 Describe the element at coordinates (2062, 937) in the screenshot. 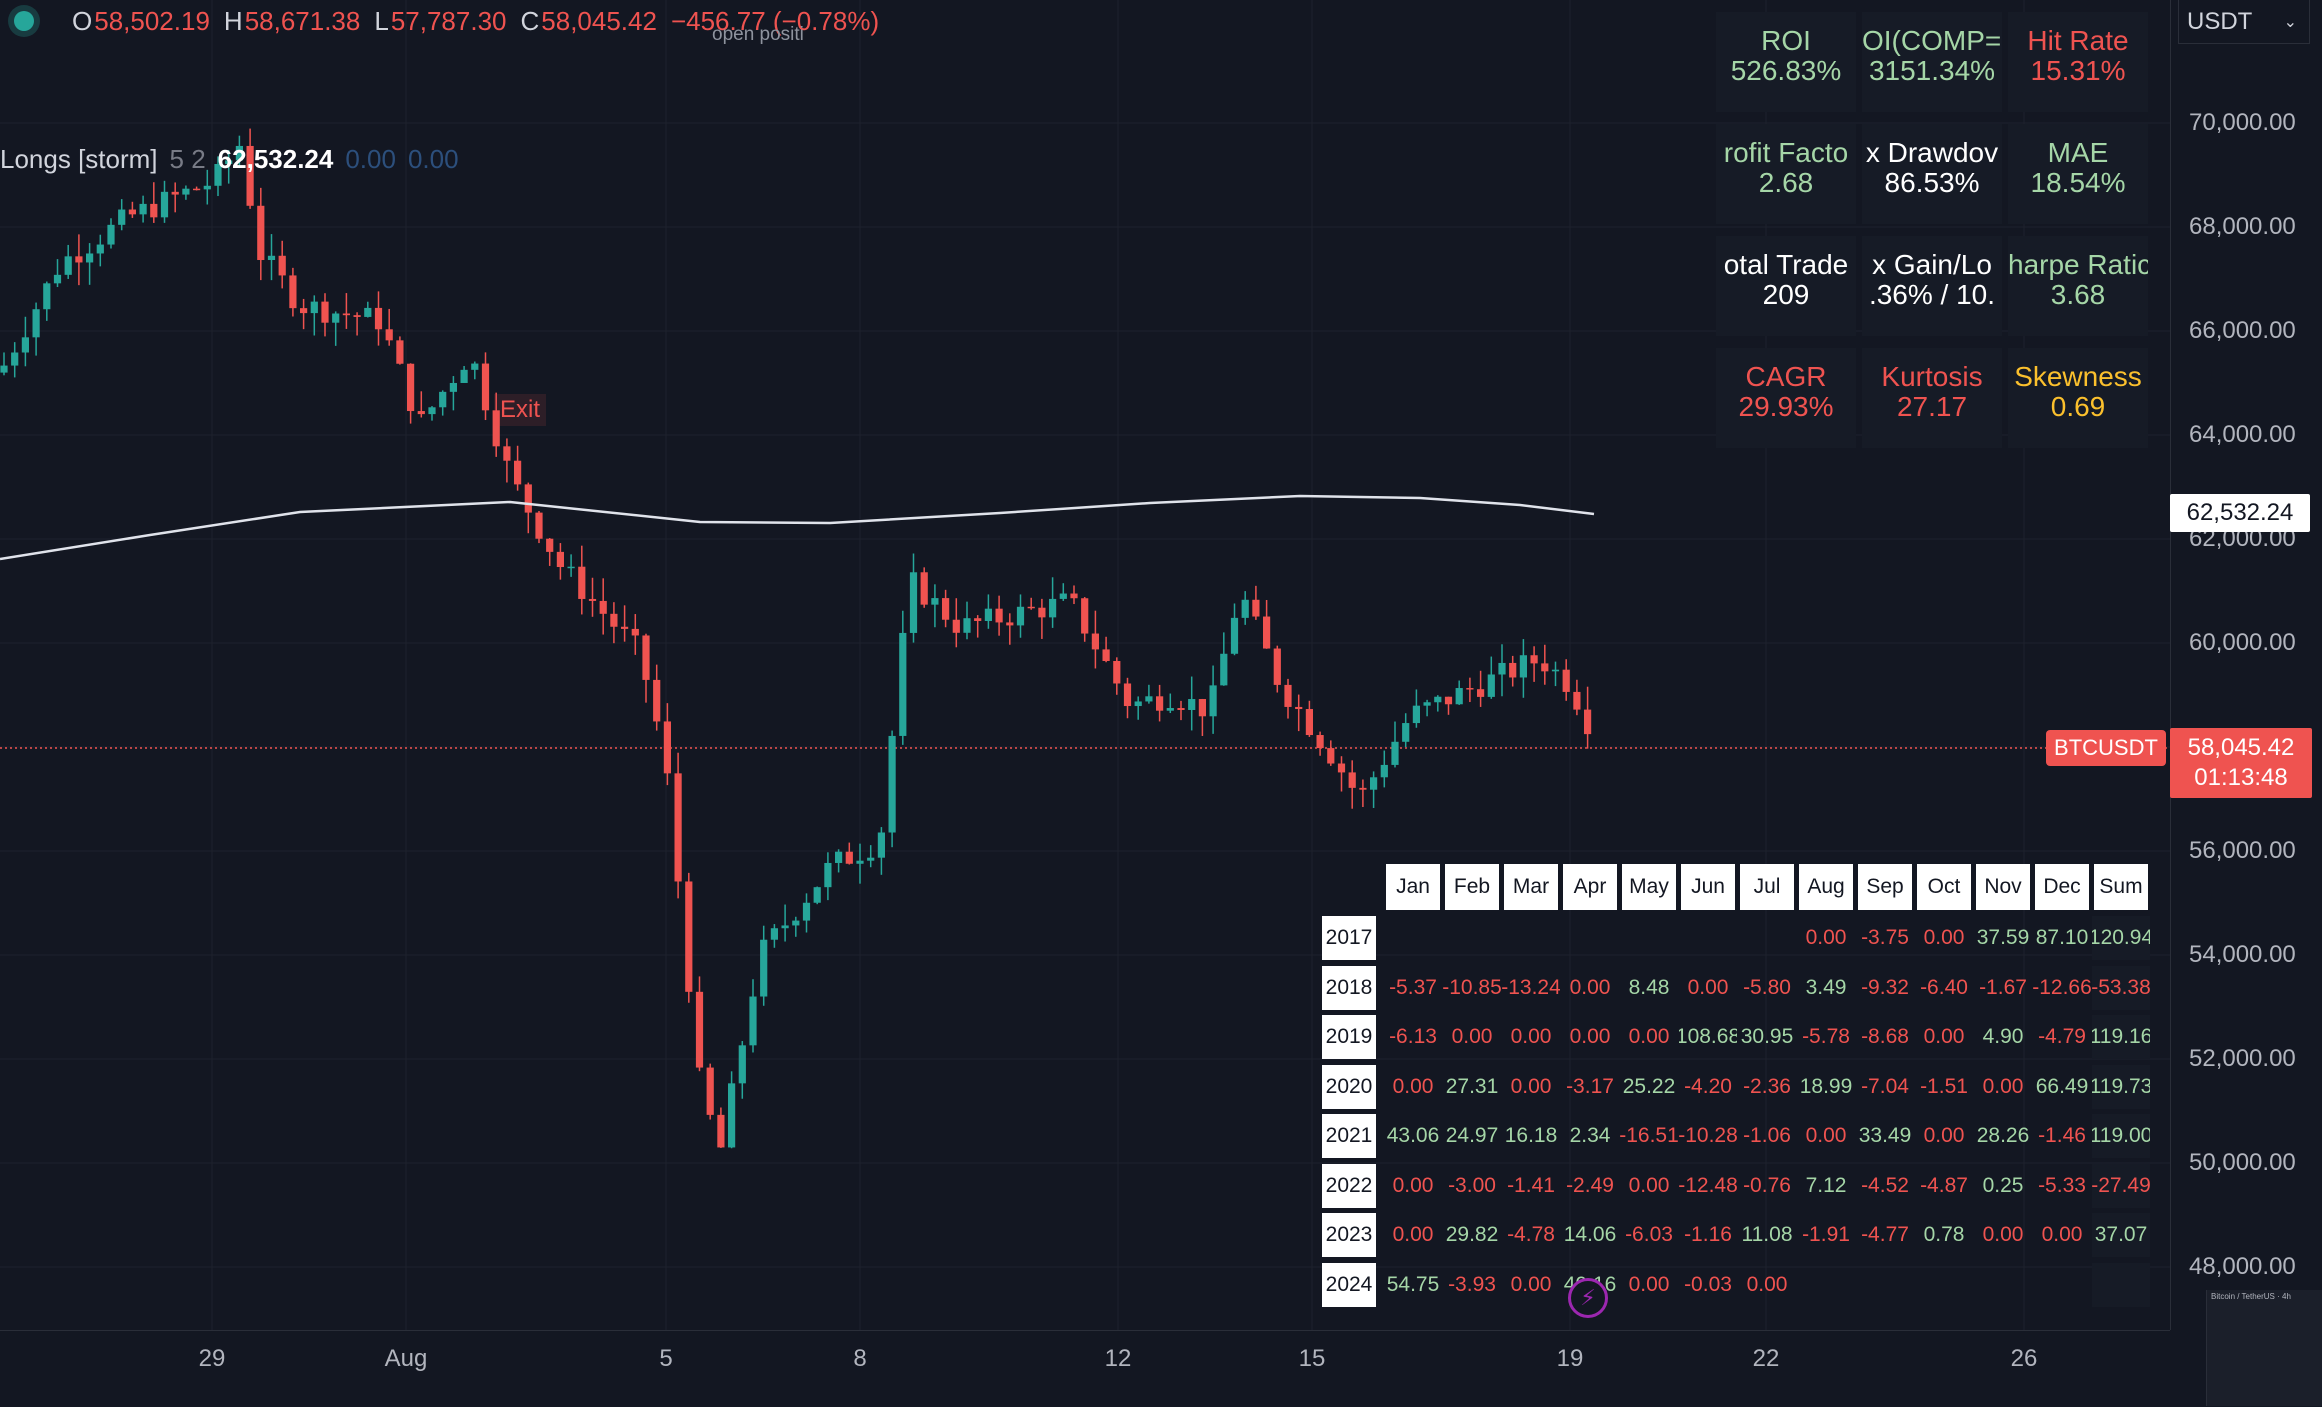

I see `return-cell: 87.10` at that location.